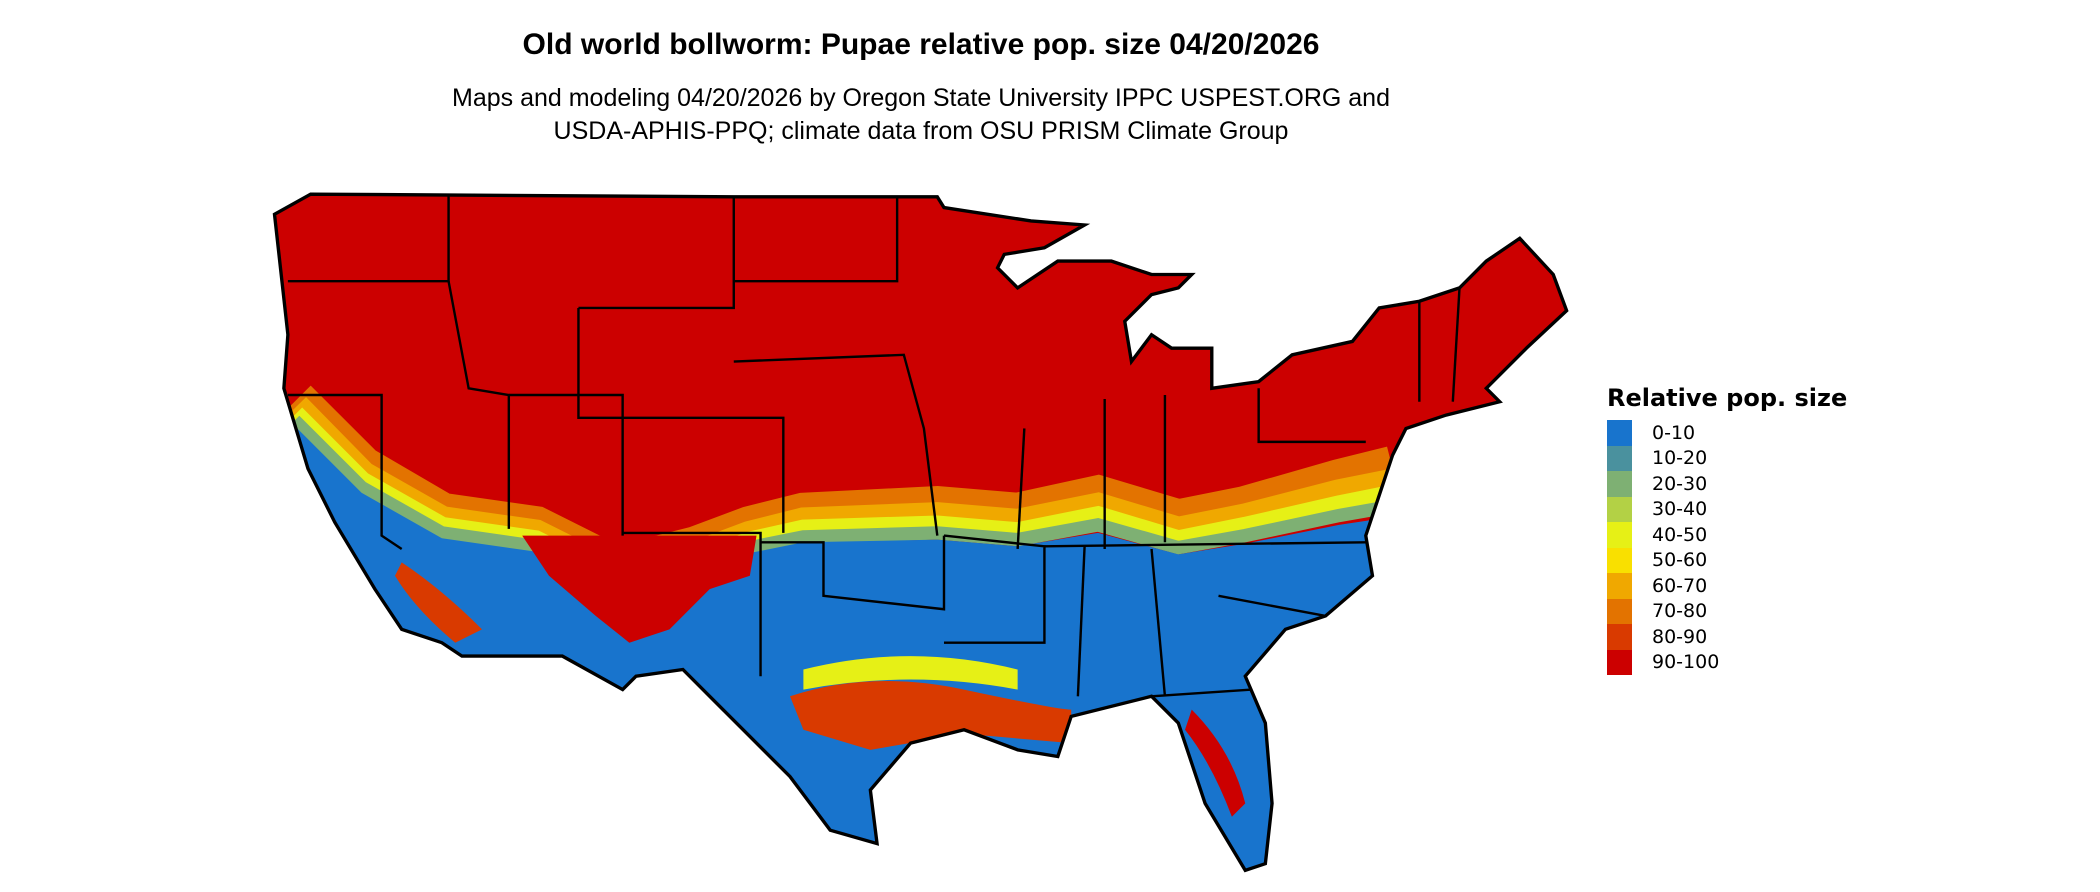 The image size is (2100, 892). I want to click on legend-label: 90-100, so click(1686, 662).